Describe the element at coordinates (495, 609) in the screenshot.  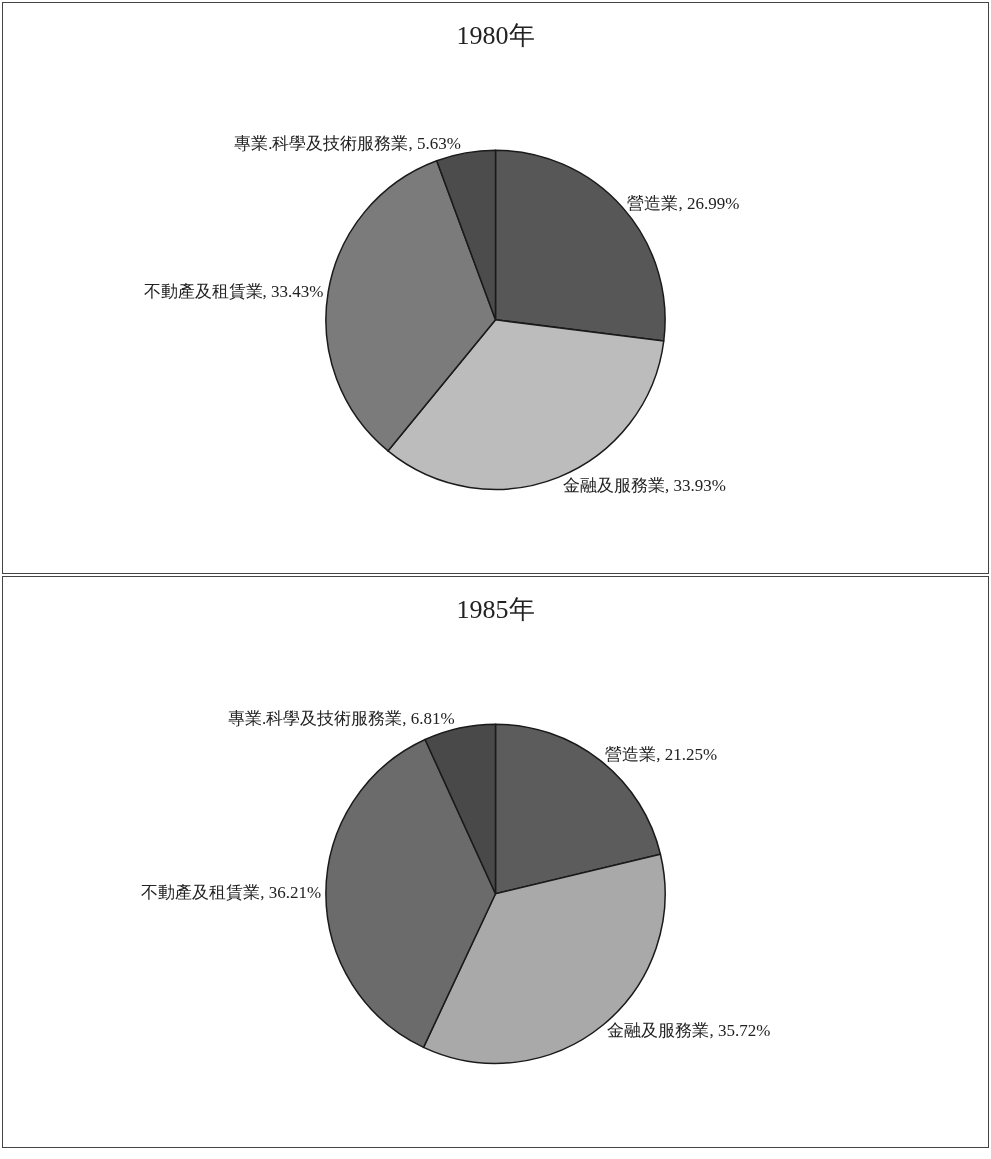
I see `chart-title: 1985年` at that location.